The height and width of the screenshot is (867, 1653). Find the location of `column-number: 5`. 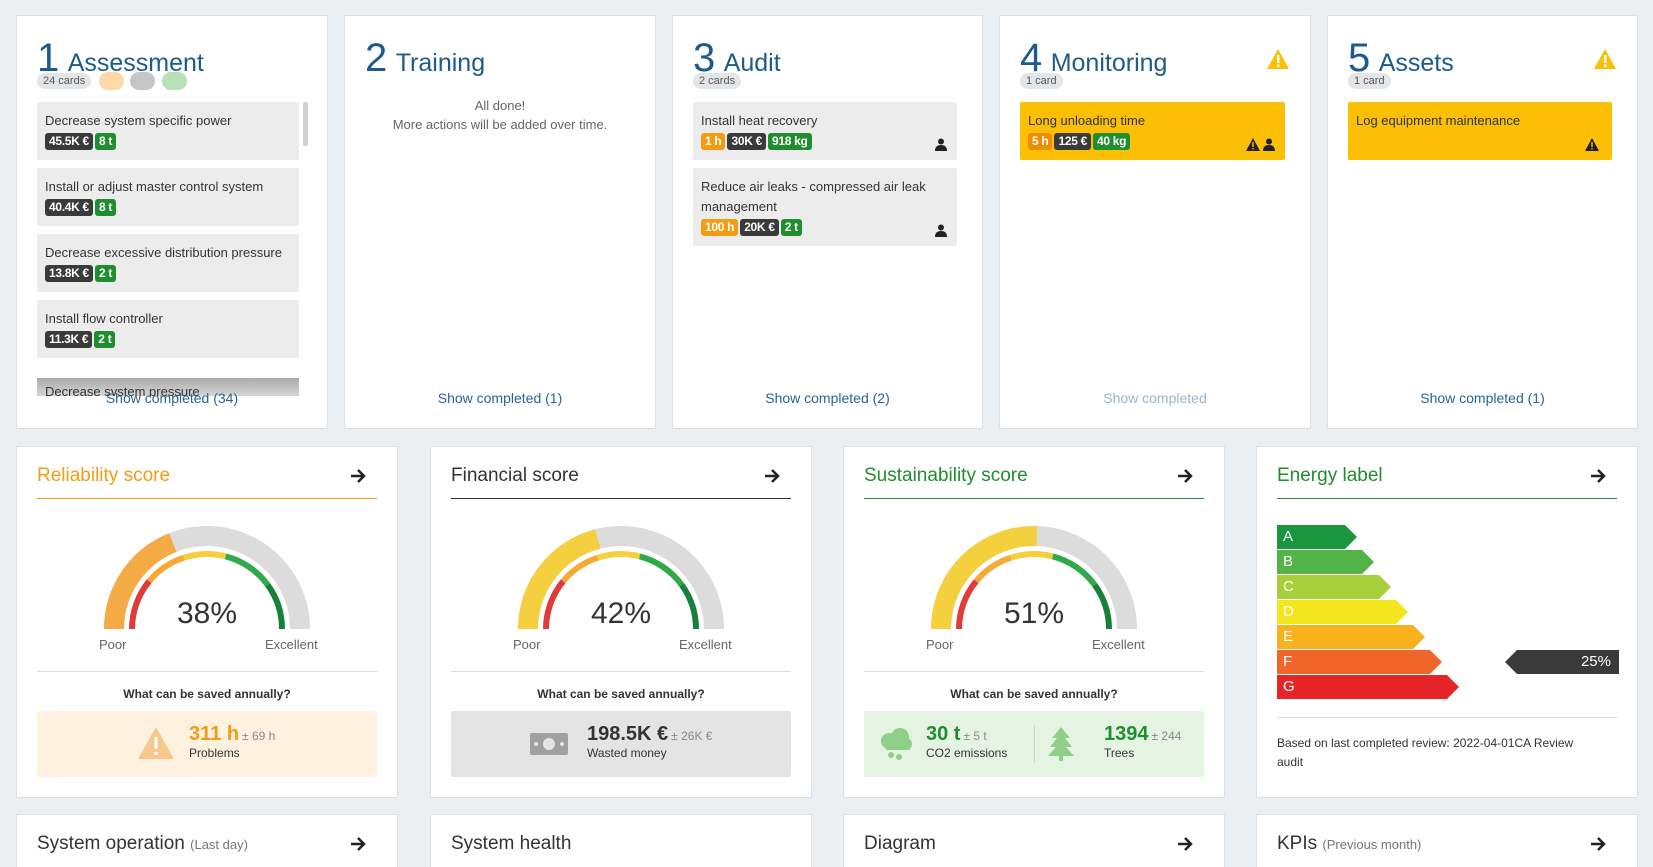

column-number: 5 is located at coordinates (1359, 58).